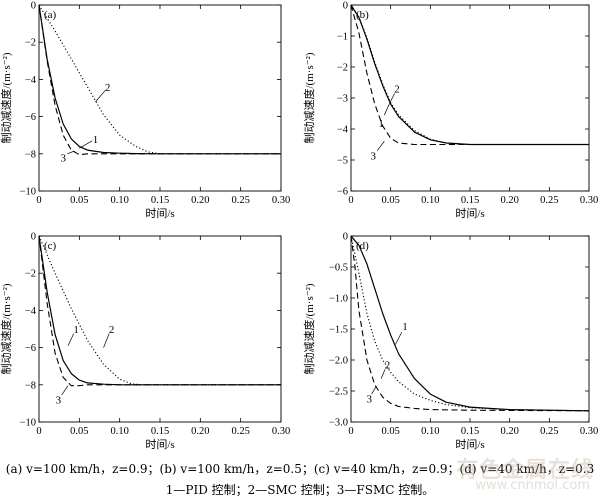 The image size is (600, 502). I want to click on panel-c-xtick-label: 0.05, so click(79, 431).